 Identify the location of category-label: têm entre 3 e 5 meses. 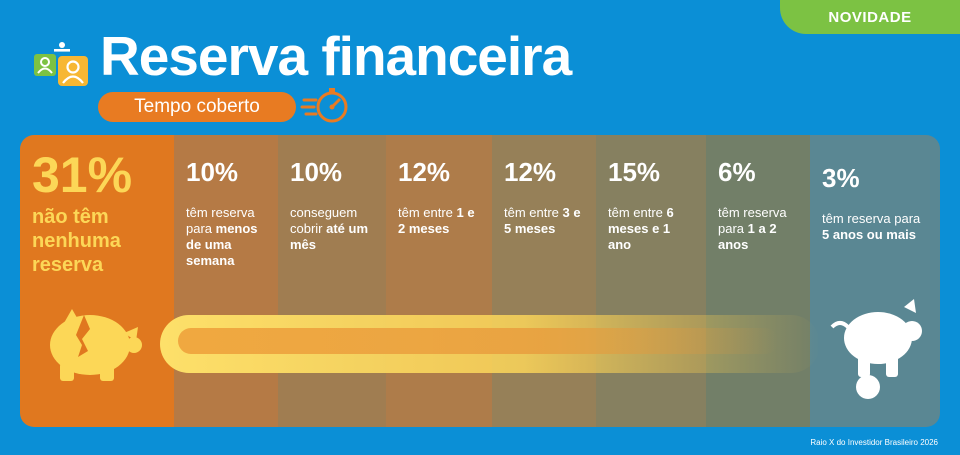
(545, 221).